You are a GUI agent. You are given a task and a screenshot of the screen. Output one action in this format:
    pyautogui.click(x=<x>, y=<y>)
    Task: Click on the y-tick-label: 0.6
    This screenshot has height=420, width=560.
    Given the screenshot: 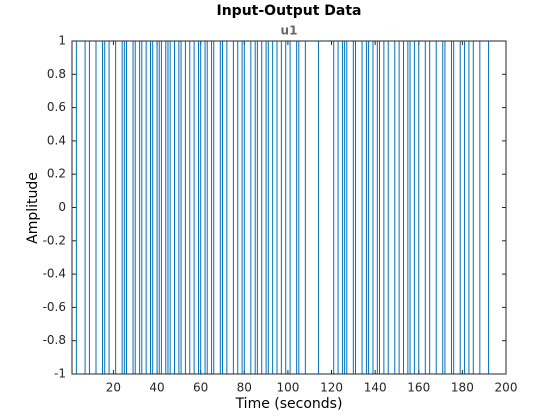 What is the action you would take?
    pyautogui.click(x=56, y=107)
    